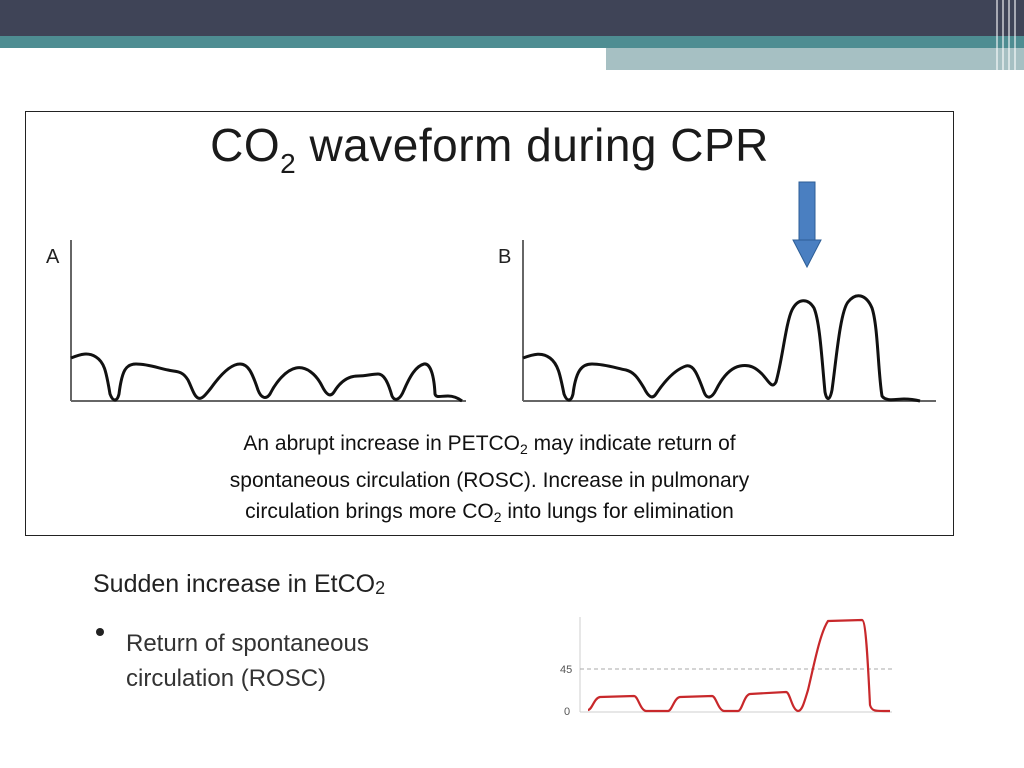  Describe the element at coordinates (512, 42) in the screenshot. I see `header-band-teal` at that location.